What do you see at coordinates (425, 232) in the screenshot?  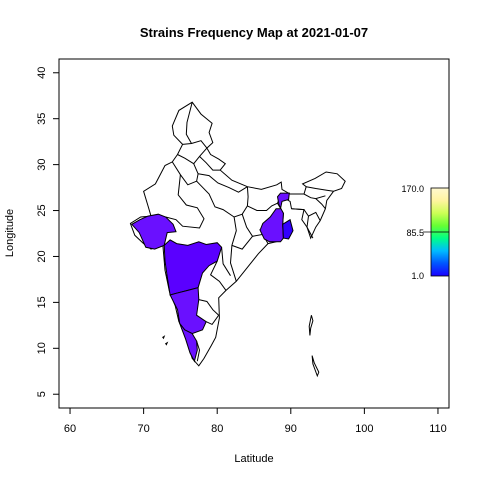 I see `color-legend: 170.0 85.5 1.0` at bounding box center [425, 232].